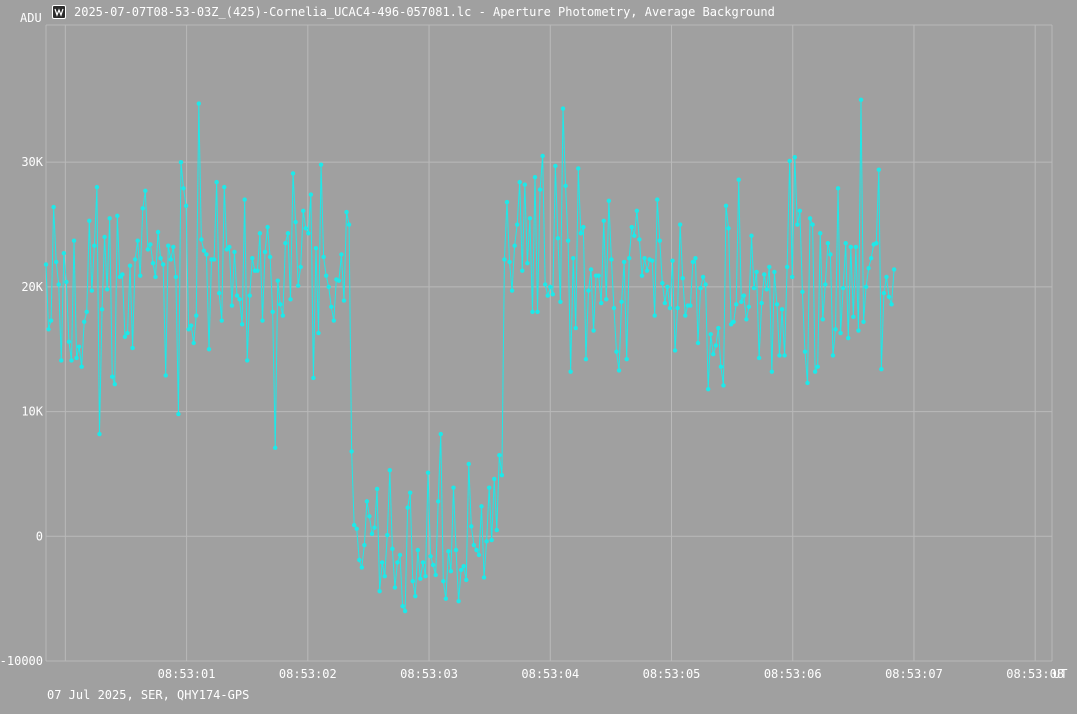  Describe the element at coordinates (429, 674) in the screenshot. I see `x-tick-label: 08:53:03` at that location.